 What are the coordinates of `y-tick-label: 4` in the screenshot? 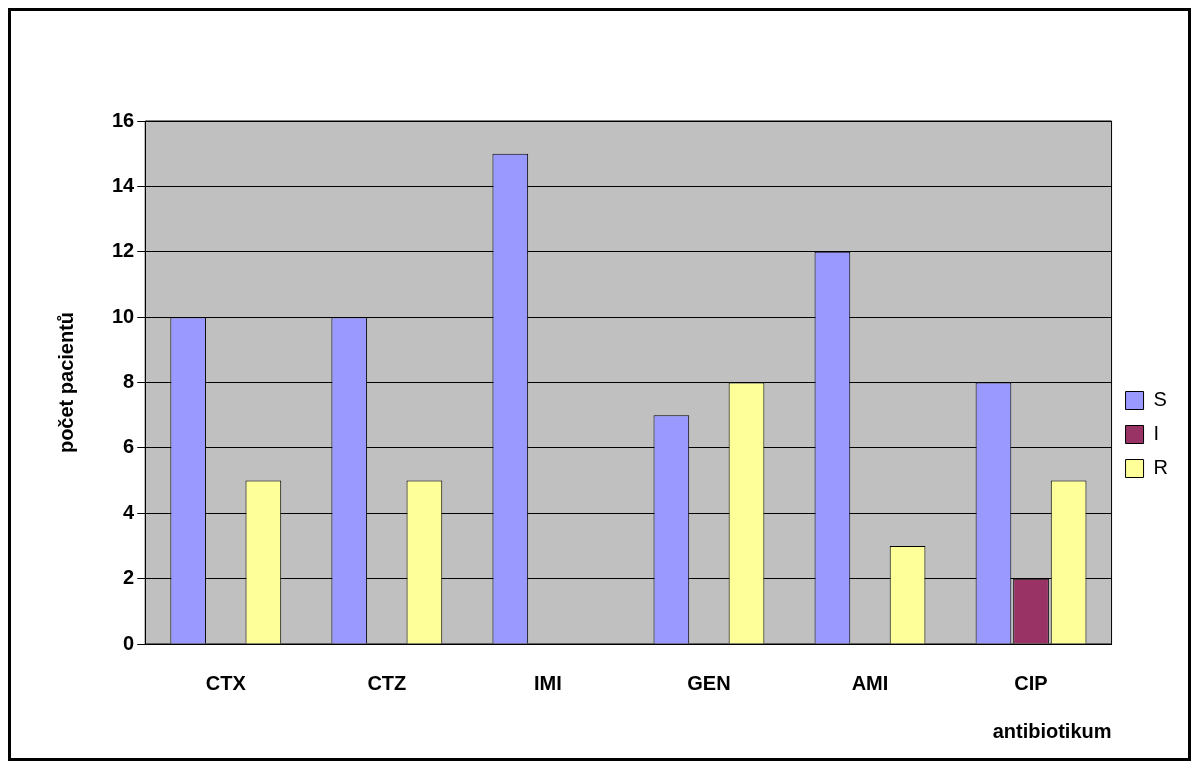 It's located at (129, 511).